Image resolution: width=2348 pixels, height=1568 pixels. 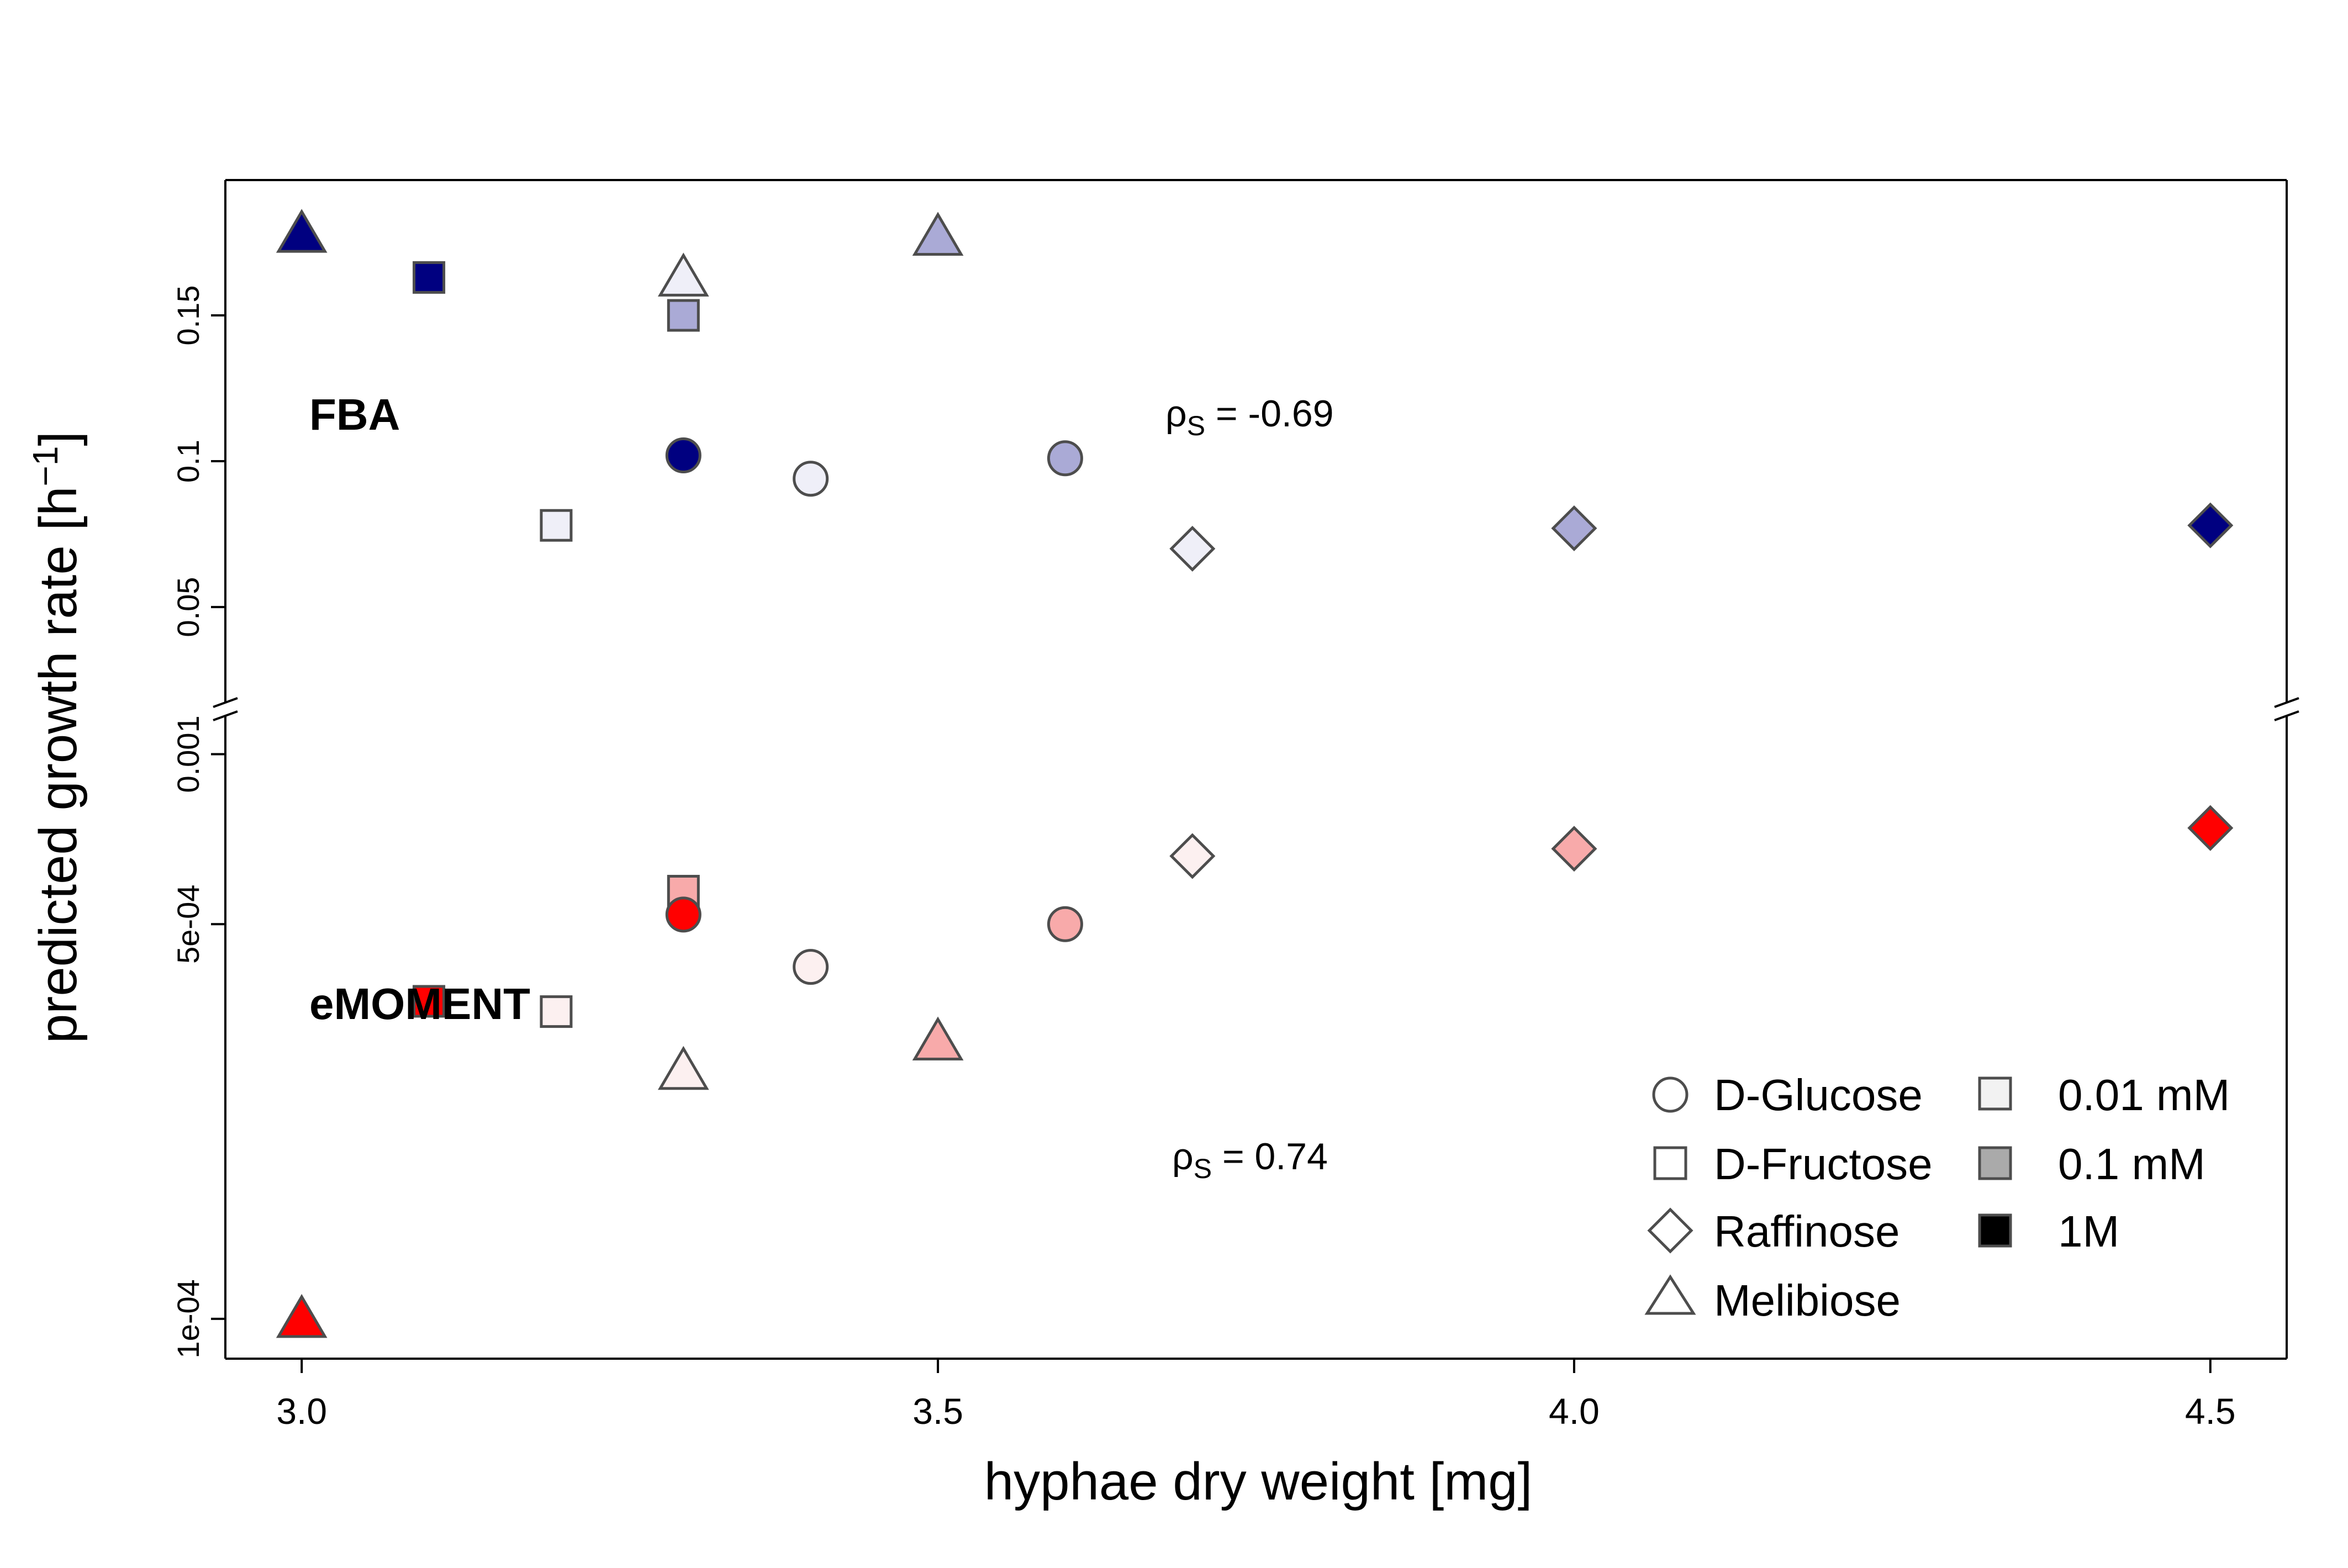 What do you see at coordinates (45, 466) in the screenshot?
I see `y-axis-title-superscript: −1` at bounding box center [45, 466].